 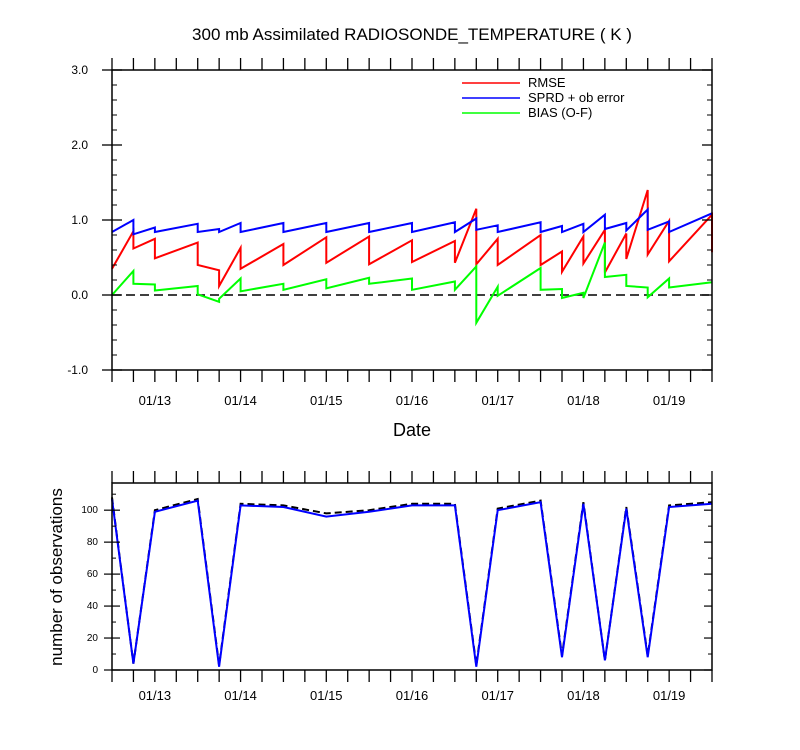 I want to click on y-tick-label: 1.0, so click(x=79, y=220).